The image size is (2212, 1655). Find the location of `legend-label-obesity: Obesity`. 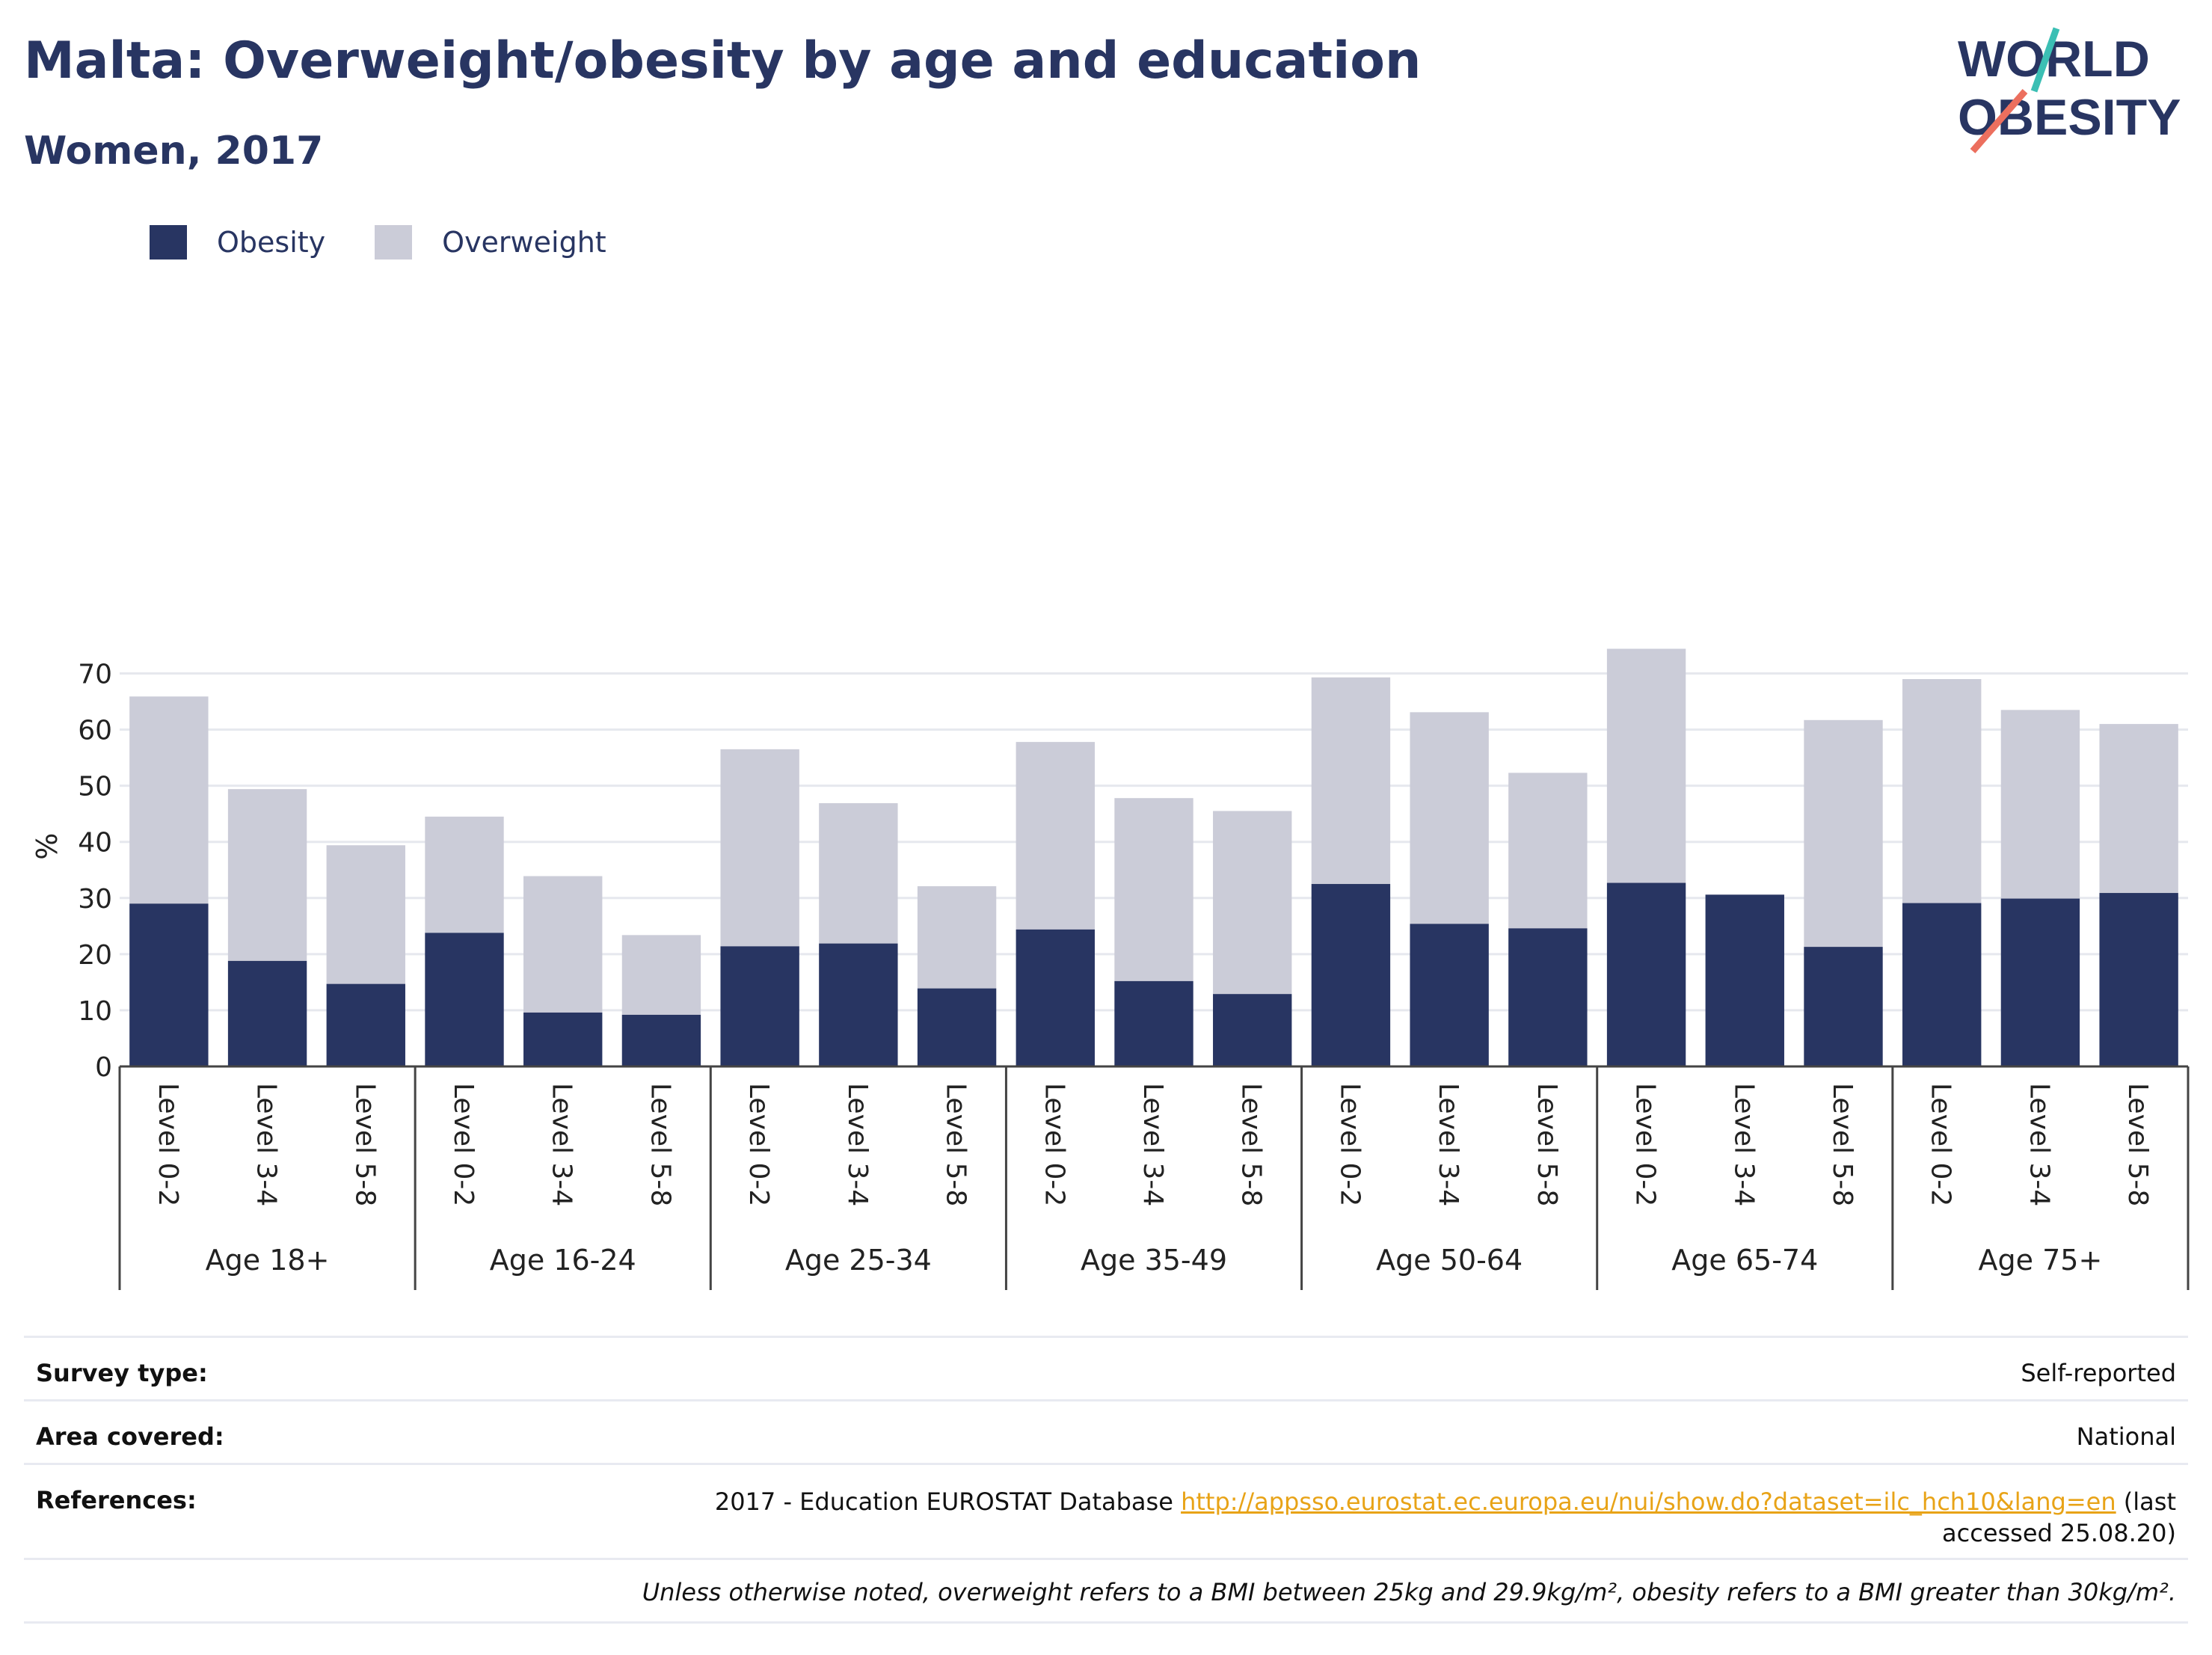

legend-label-obesity: Obesity is located at coordinates (271, 242).